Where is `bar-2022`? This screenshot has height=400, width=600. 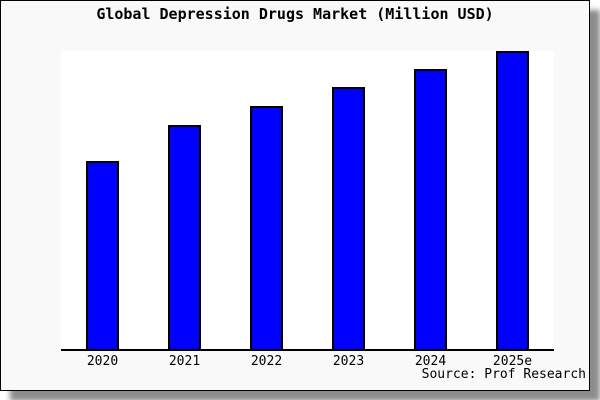
bar-2022 is located at coordinates (266, 227).